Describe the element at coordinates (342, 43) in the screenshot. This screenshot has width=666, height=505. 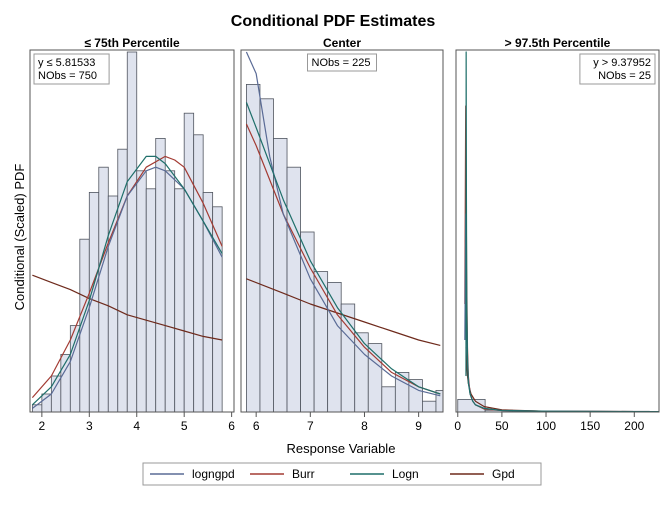
I see `panel-2-title: Center` at that location.